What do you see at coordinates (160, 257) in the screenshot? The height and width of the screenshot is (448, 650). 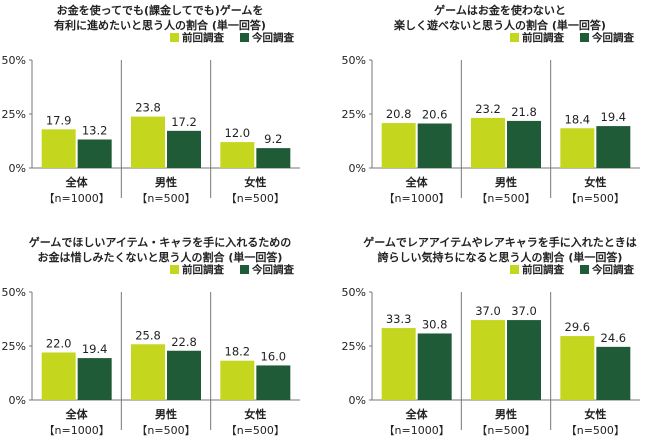 I see `chart-title-line: お金は惜しみたくないと思う人の割合 (単一回答)` at bounding box center [160, 257].